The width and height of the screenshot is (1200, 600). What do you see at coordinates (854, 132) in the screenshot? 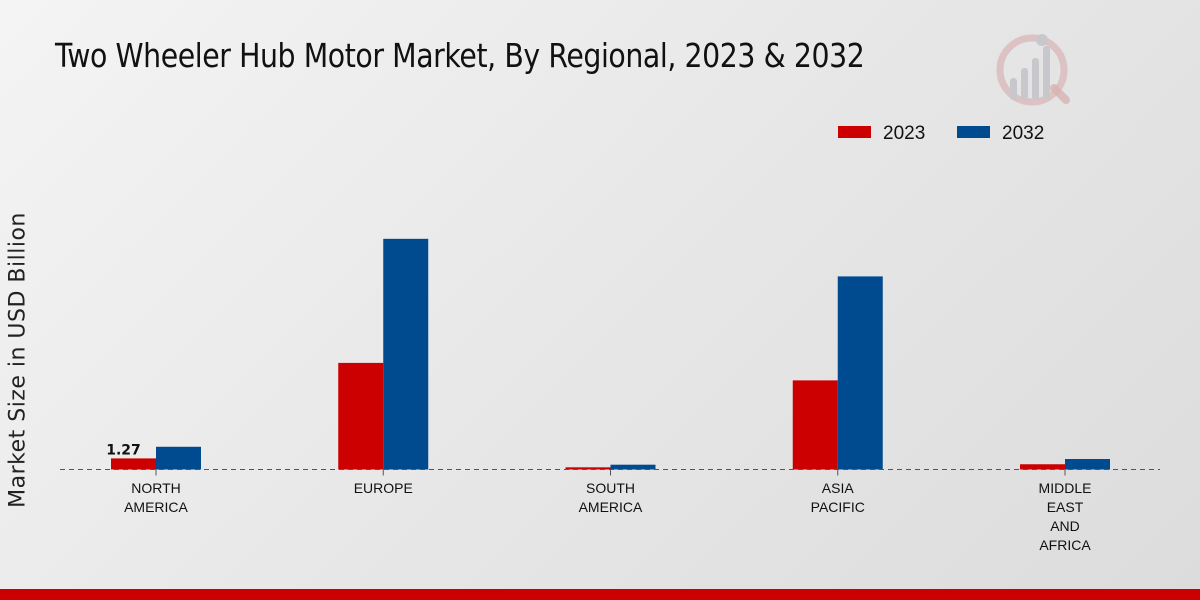
I see `legend-swatch-2023` at bounding box center [854, 132].